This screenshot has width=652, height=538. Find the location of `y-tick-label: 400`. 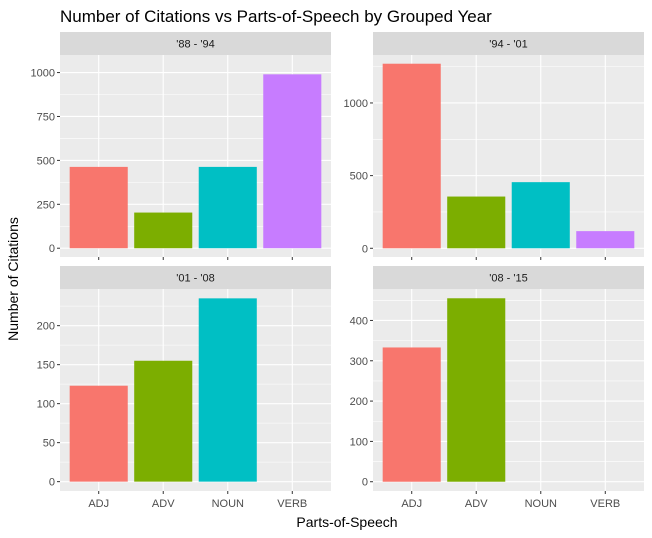

y-tick-label: 400 is located at coordinates (359, 321).